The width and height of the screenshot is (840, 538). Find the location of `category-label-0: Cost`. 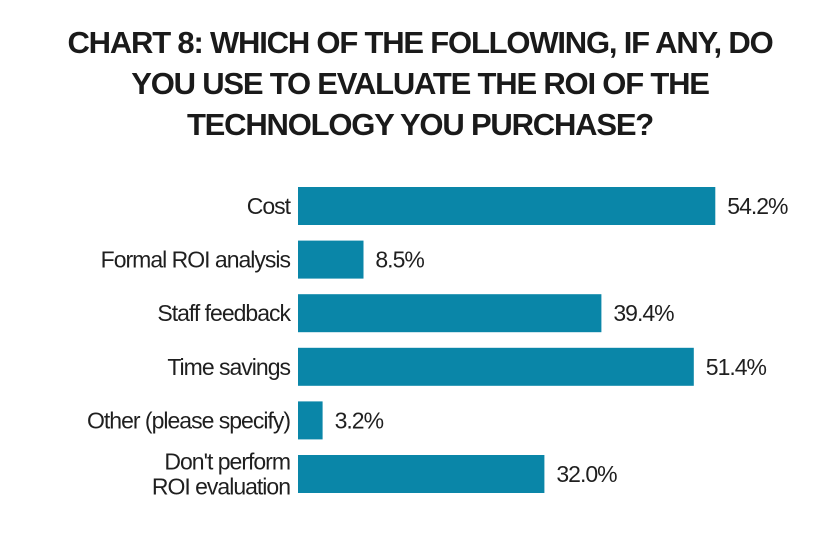

category-label-0: Cost is located at coordinates (269, 206).